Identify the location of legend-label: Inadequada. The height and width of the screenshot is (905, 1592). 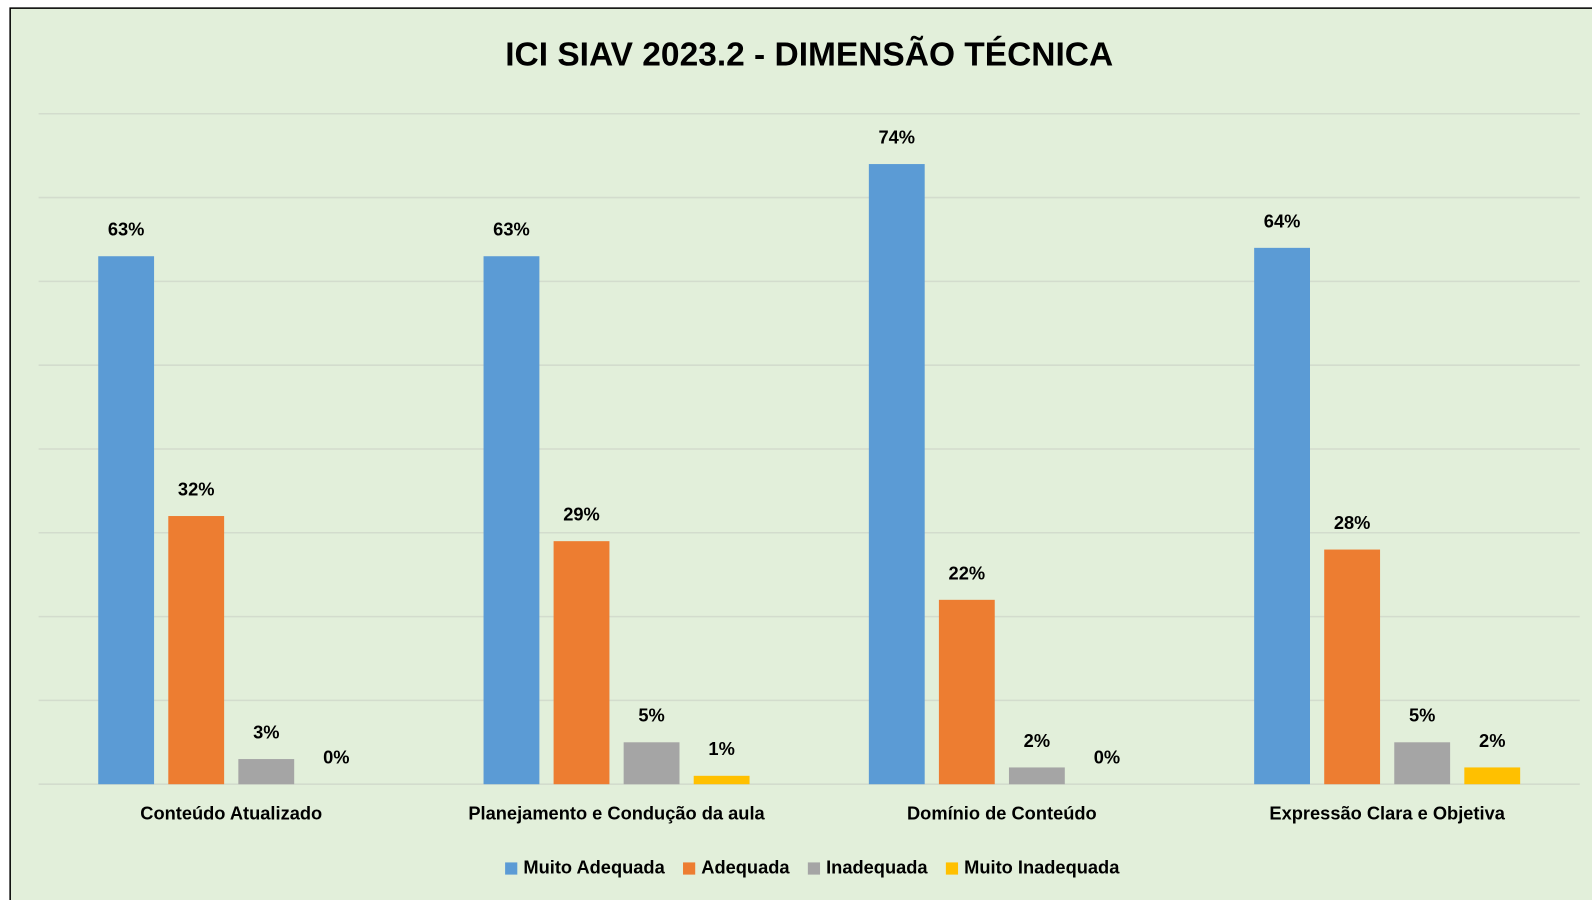
(877, 866).